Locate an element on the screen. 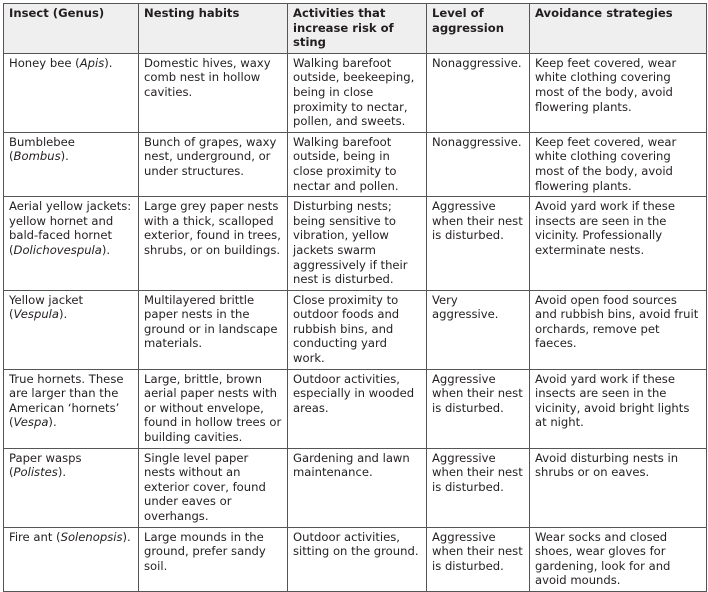 This screenshot has height=592, width=708. header-cell: Insect (Genus) is located at coordinates (71, 28).